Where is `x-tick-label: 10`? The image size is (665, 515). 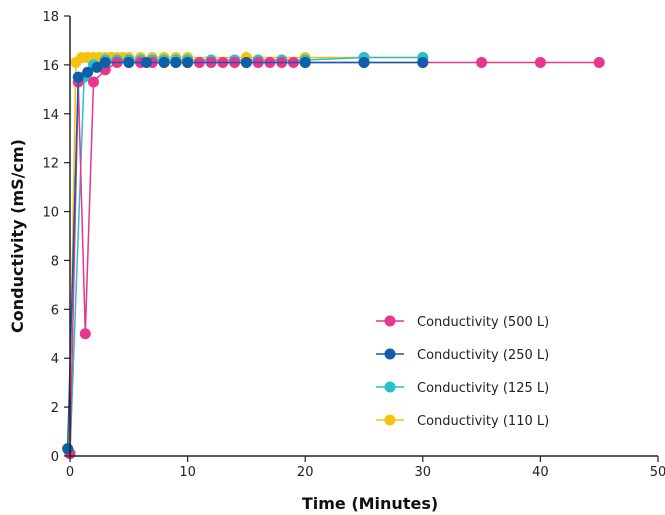 x-tick-label: 10 is located at coordinates (187, 472).